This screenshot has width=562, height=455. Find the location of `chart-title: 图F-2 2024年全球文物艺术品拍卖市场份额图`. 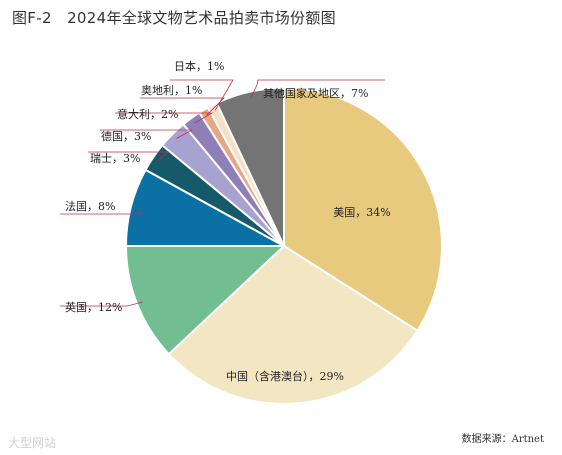

chart-title: 图F-2 2024年全球文物艺术品拍卖市场份额图 is located at coordinates (174, 18).